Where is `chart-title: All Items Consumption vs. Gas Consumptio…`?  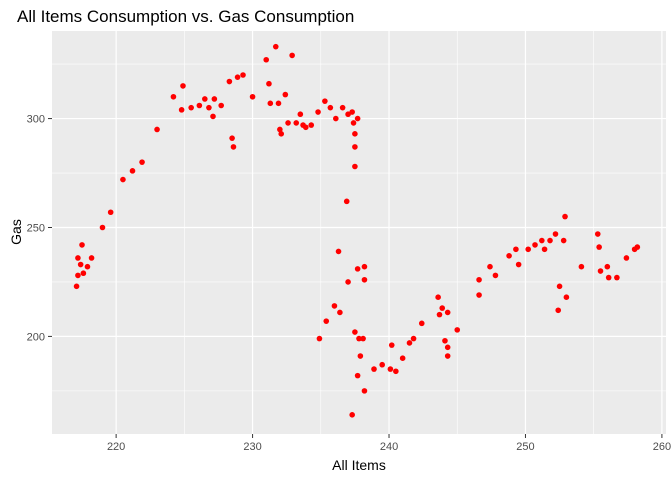
chart-title: All Items Consumption vs. Gas Consumptio… is located at coordinates (185, 16).